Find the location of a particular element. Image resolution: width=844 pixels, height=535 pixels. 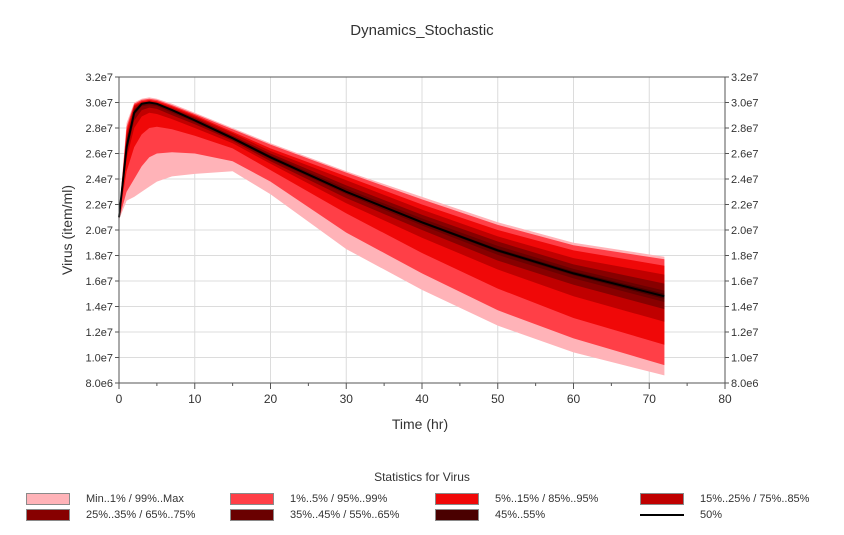

y-tick-label-left: 2.0e7 is located at coordinates (99, 231).